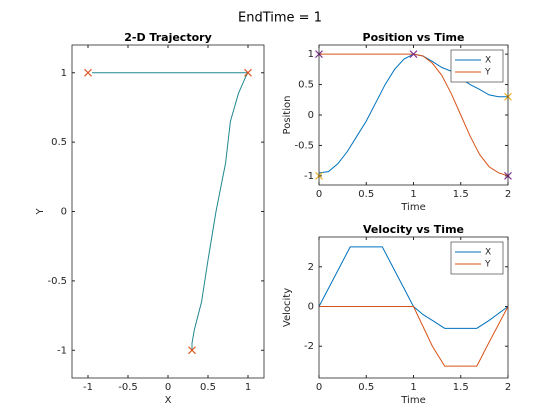 The width and height of the screenshot is (560, 420). What do you see at coordinates (414, 37) in the screenshot?
I see `axes-title: Position vs Time` at bounding box center [414, 37].